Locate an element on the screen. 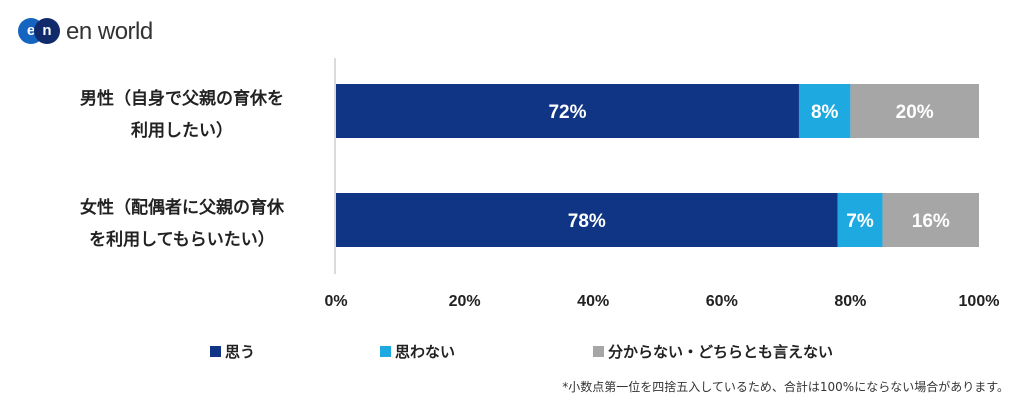  category-label-line1: 女性（配偶者に父親の育休 is located at coordinates (182, 207).